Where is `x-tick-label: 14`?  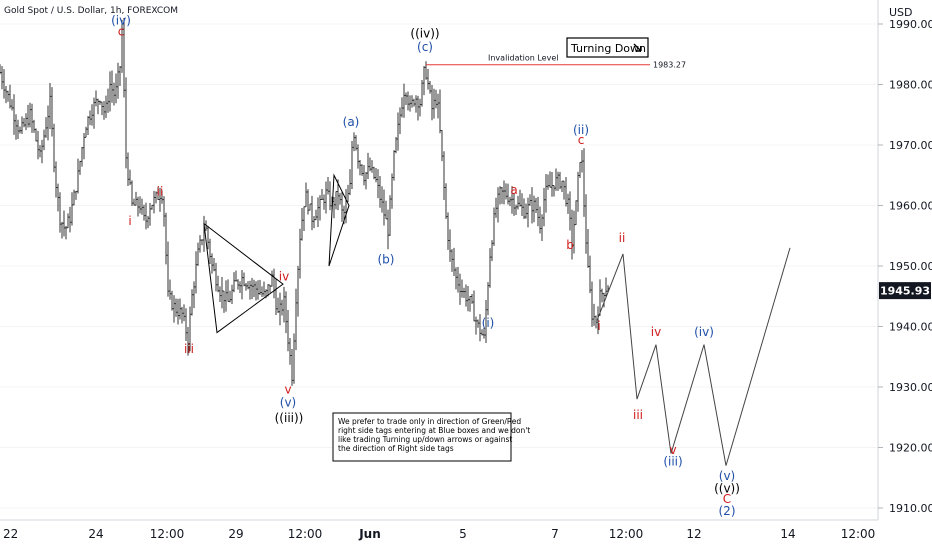 x-tick-label: 14 is located at coordinates (787, 534).